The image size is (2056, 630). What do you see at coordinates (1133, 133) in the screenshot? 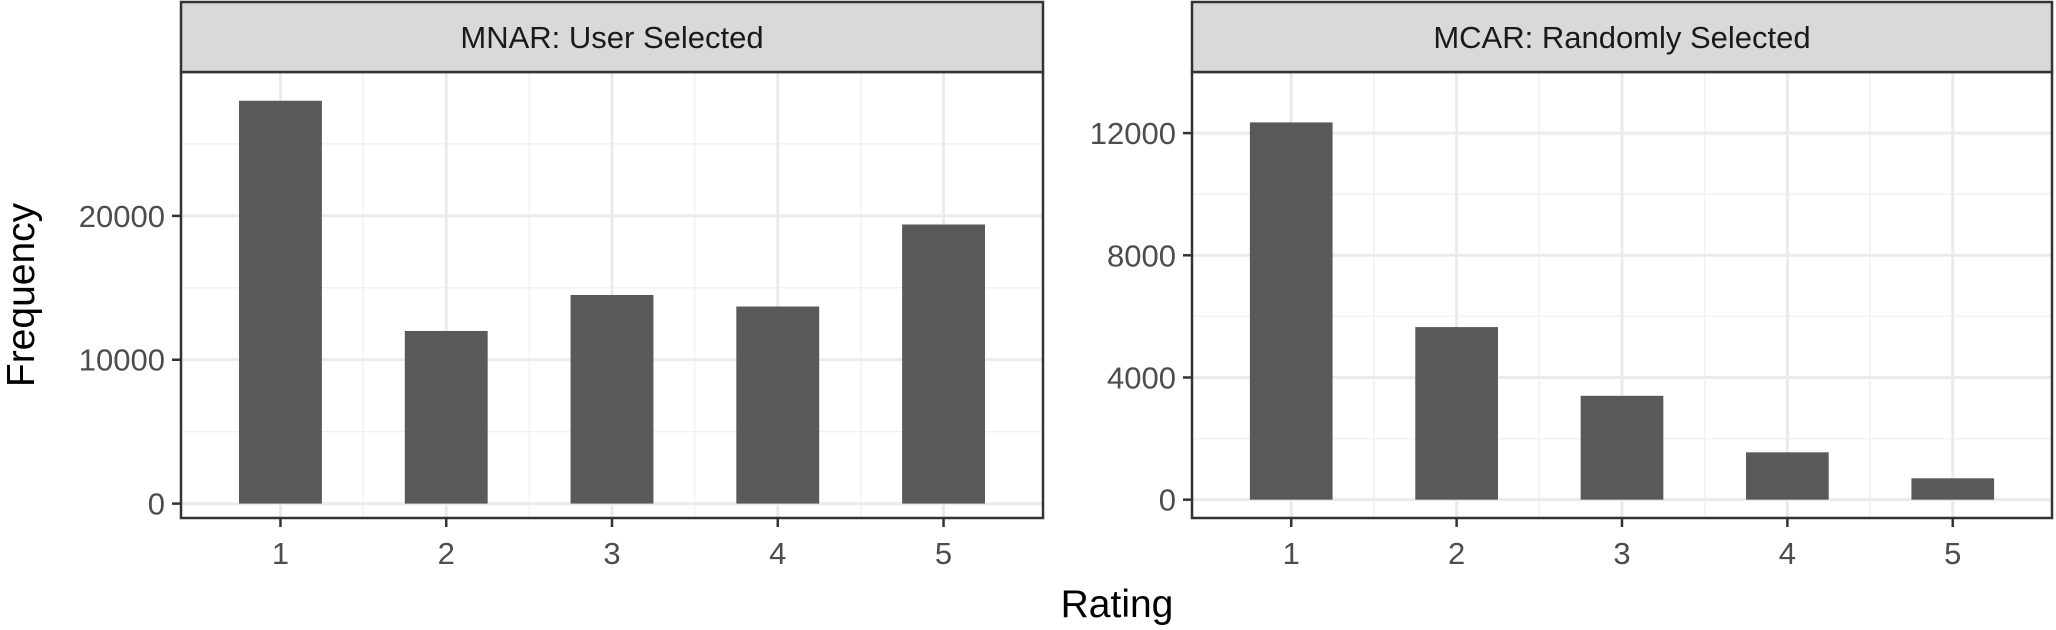
I see `y-tick-label: 12000` at bounding box center [1133, 133].